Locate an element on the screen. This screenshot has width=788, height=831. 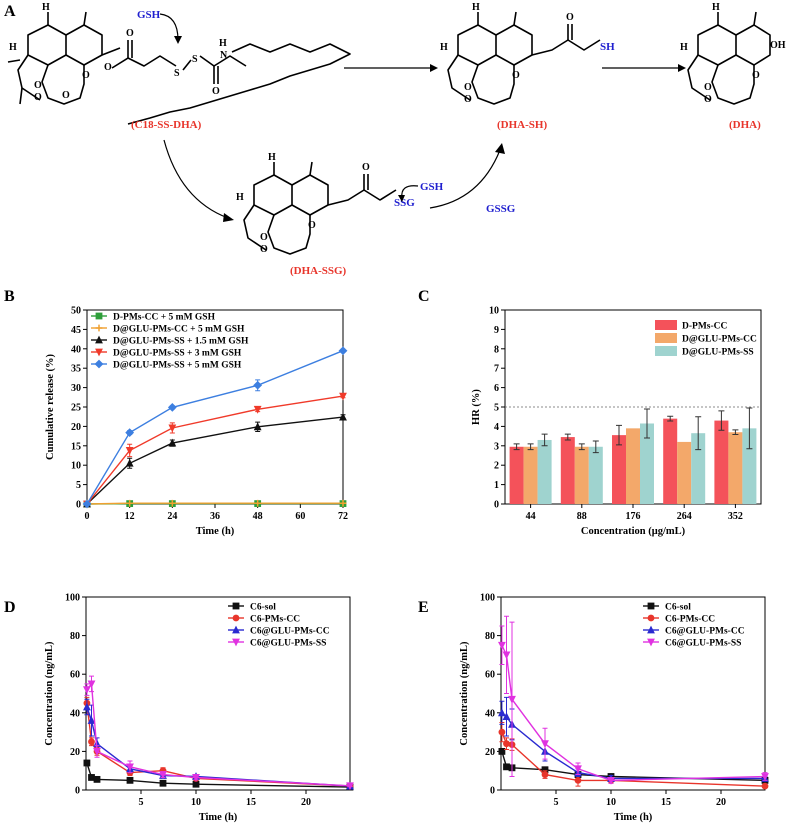
legend-entry: C6@GLU-PMs-SS is located at coordinates (703, 644).